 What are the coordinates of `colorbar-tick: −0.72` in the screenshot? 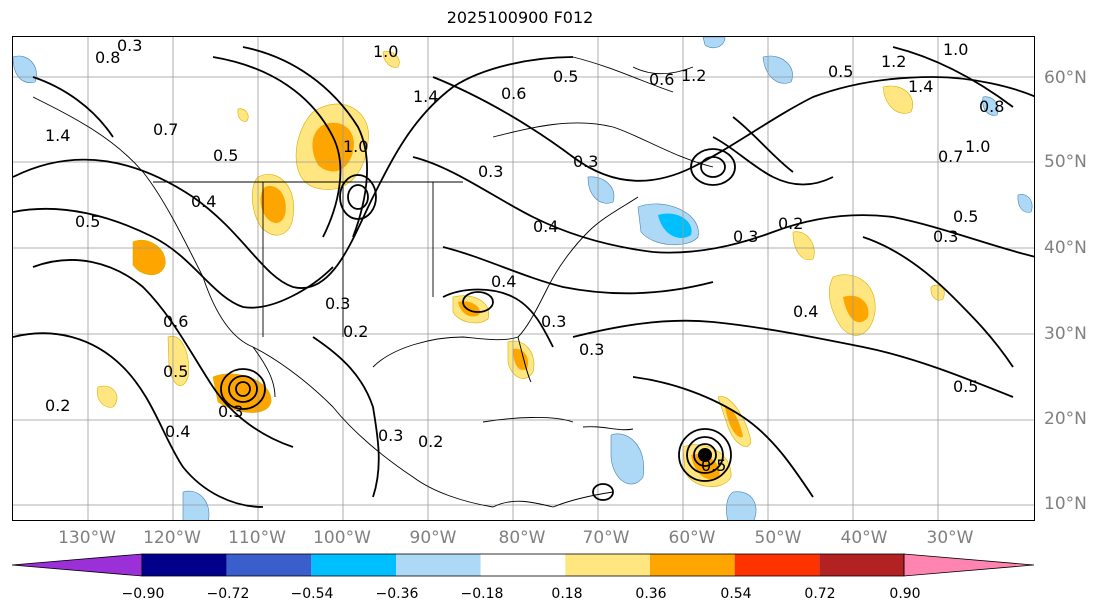 It's located at (228, 594).